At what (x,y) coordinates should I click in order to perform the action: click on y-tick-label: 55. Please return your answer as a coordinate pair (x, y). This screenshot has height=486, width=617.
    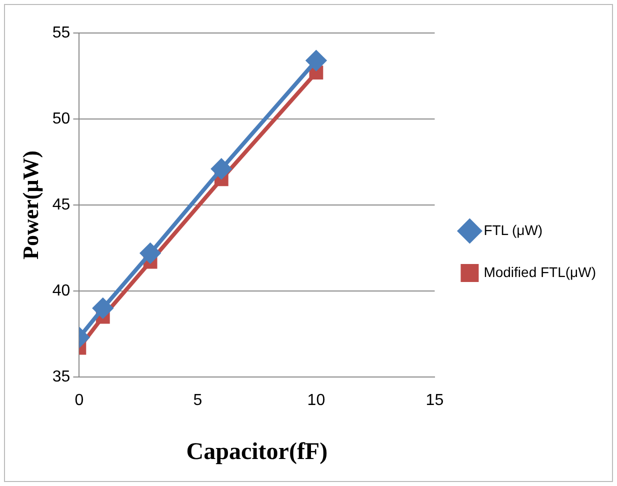
    Looking at the image, I should click on (61, 33).